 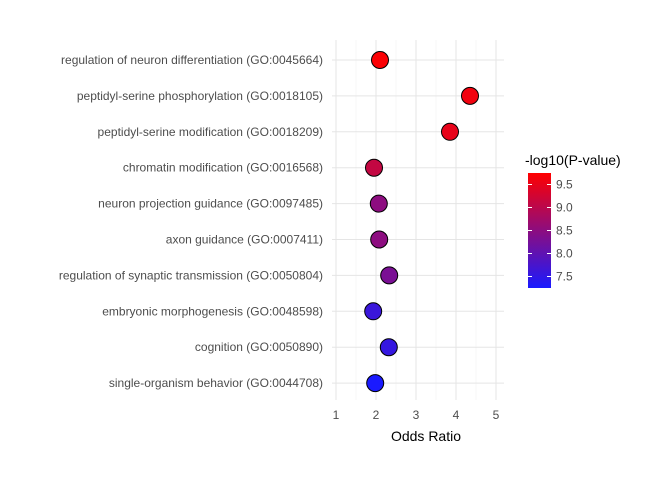 What do you see at coordinates (210, 204) in the screenshot?
I see `y-tick-label: neuron projection guidance (GO:0097485)` at bounding box center [210, 204].